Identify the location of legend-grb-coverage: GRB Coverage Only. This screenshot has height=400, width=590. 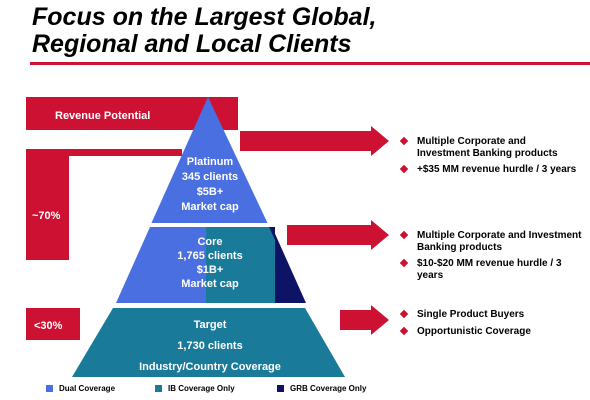
(321, 388).